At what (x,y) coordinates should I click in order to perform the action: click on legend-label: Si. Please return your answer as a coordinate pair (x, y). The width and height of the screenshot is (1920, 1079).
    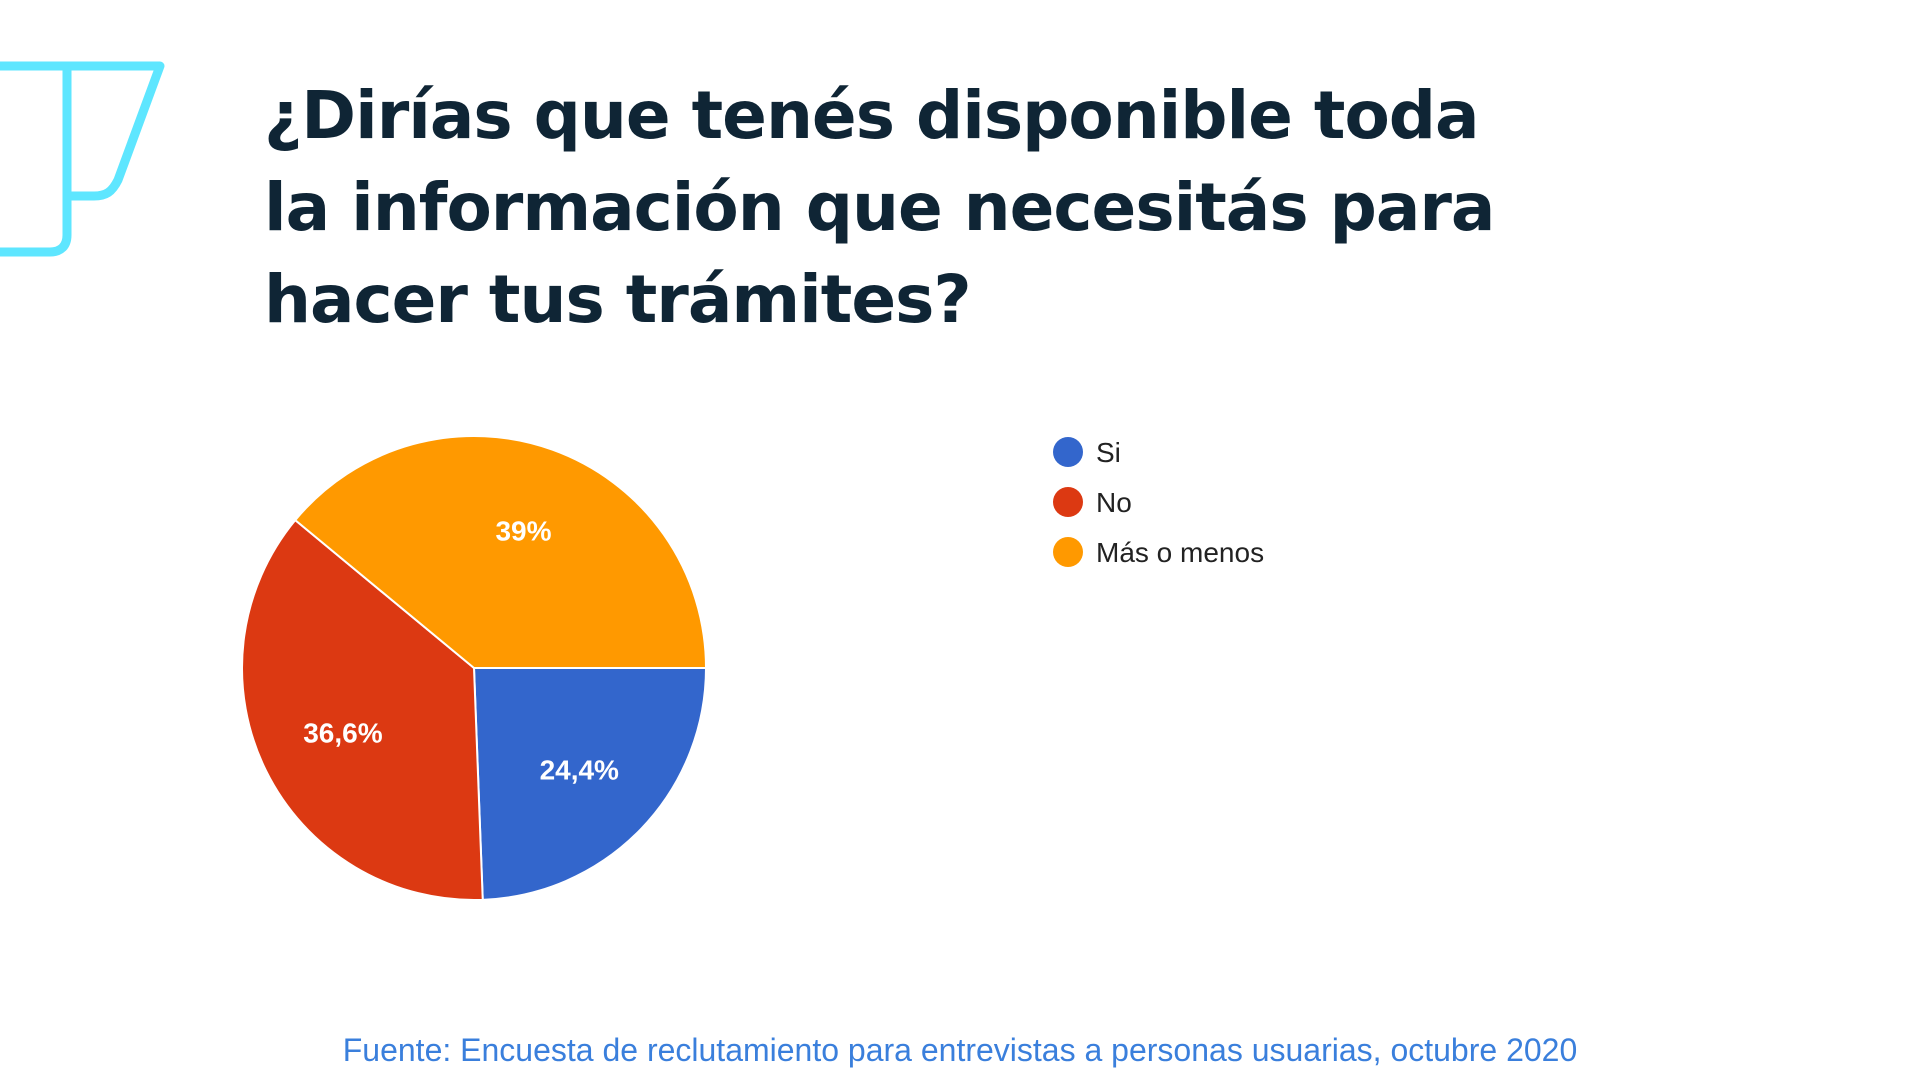
    Looking at the image, I should click on (1108, 452).